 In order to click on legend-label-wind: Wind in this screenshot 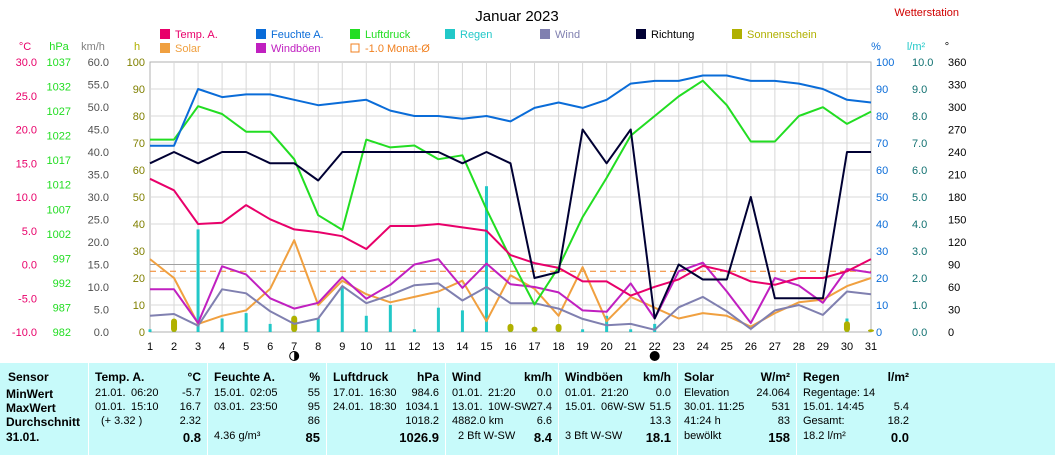, I will do `click(567, 35)`.